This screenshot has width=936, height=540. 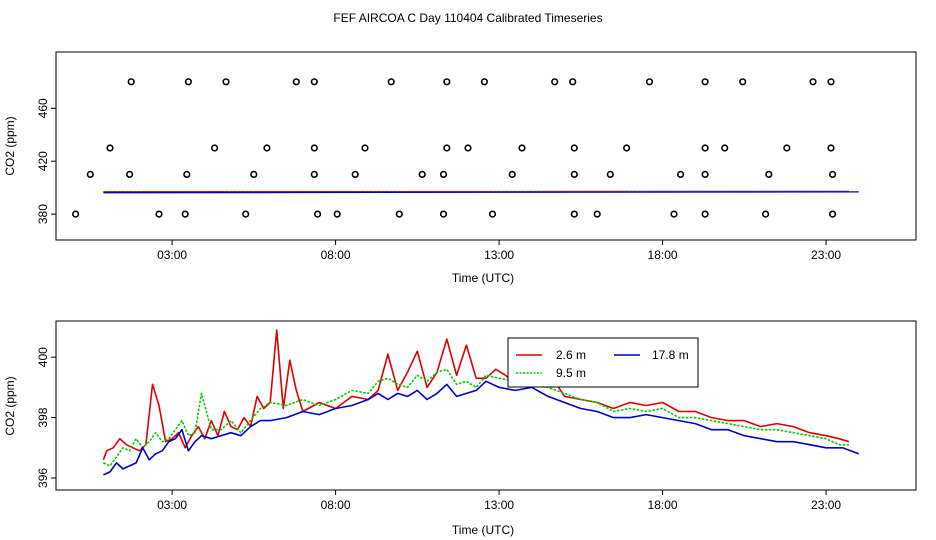 What do you see at coordinates (670, 355) in the screenshot?
I see `legend-label-17-8m: 17.8 m` at bounding box center [670, 355].